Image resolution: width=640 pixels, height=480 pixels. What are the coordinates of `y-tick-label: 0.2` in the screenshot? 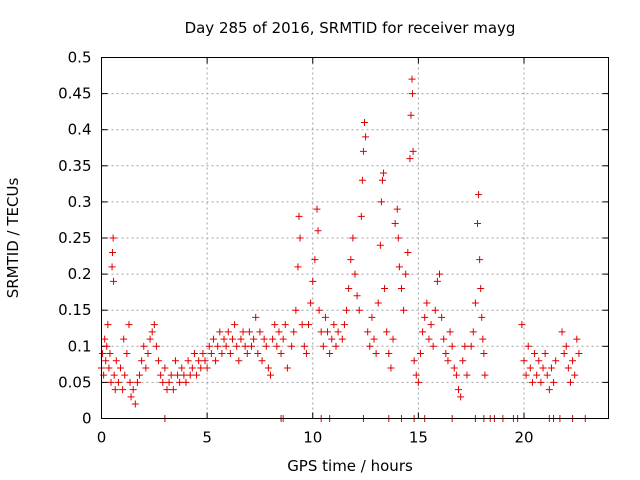 It's located at (80, 274).